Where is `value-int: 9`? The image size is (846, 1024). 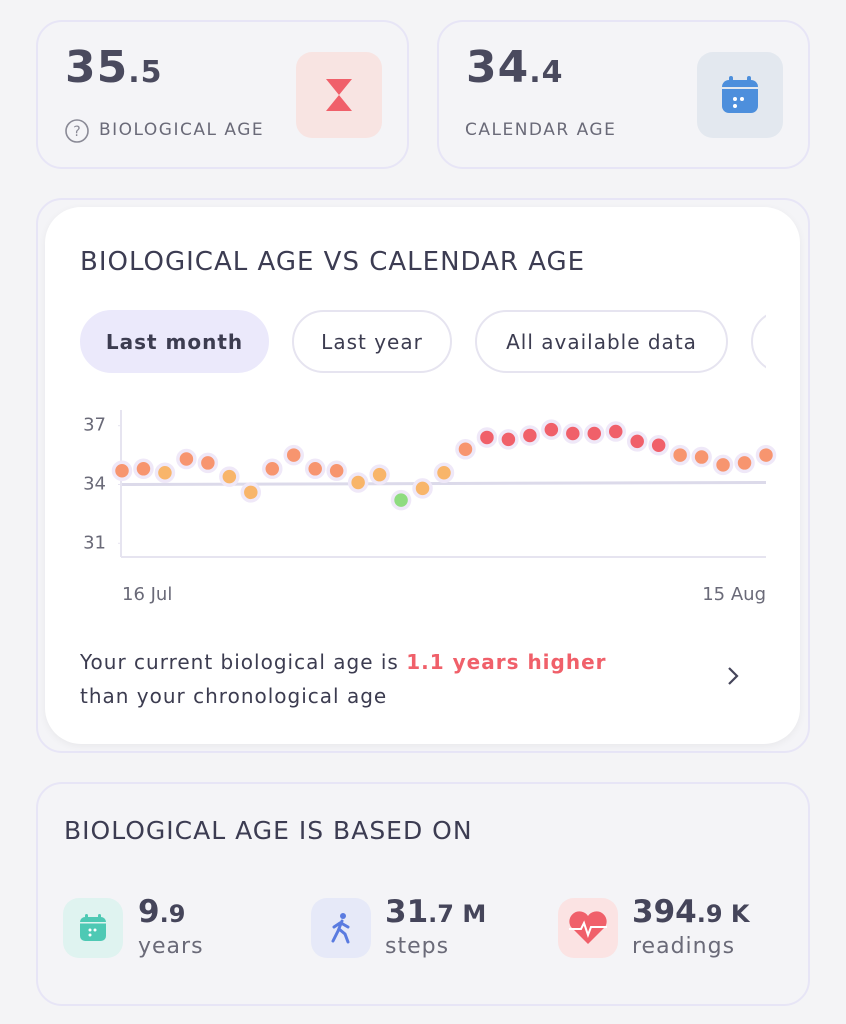 value-int: 9 is located at coordinates (149, 912).